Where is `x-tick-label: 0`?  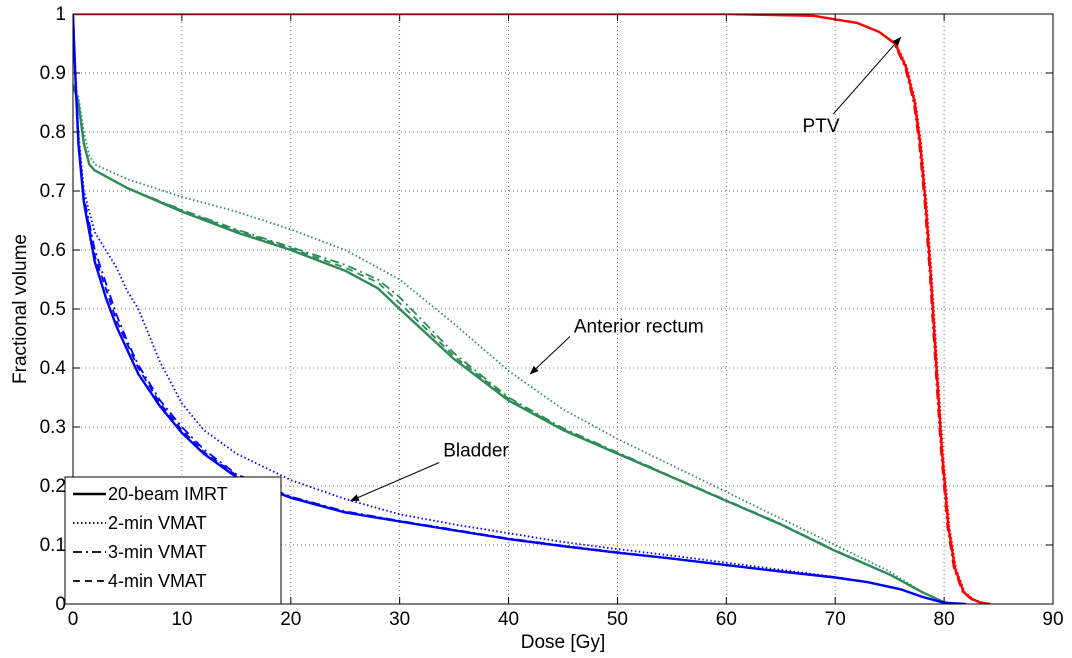
x-tick-label: 0 is located at coordinates (73, 619).